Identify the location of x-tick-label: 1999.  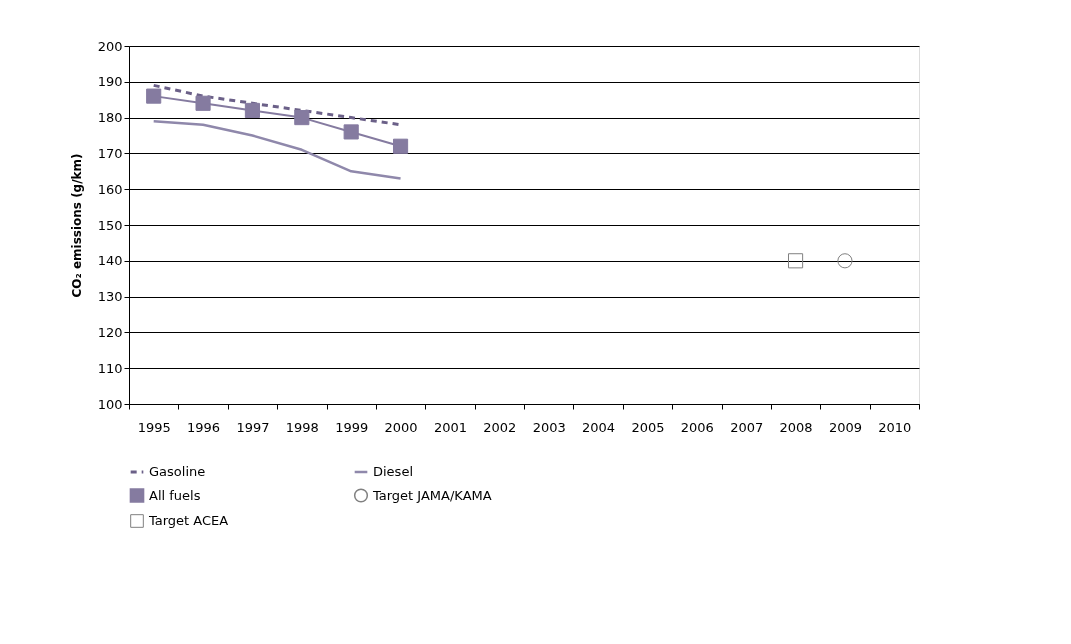
(352, 427).